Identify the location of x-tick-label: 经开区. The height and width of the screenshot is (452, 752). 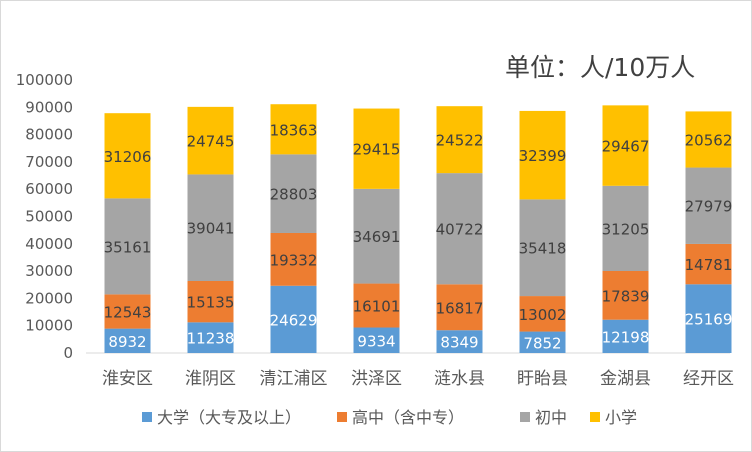
(708, 379).